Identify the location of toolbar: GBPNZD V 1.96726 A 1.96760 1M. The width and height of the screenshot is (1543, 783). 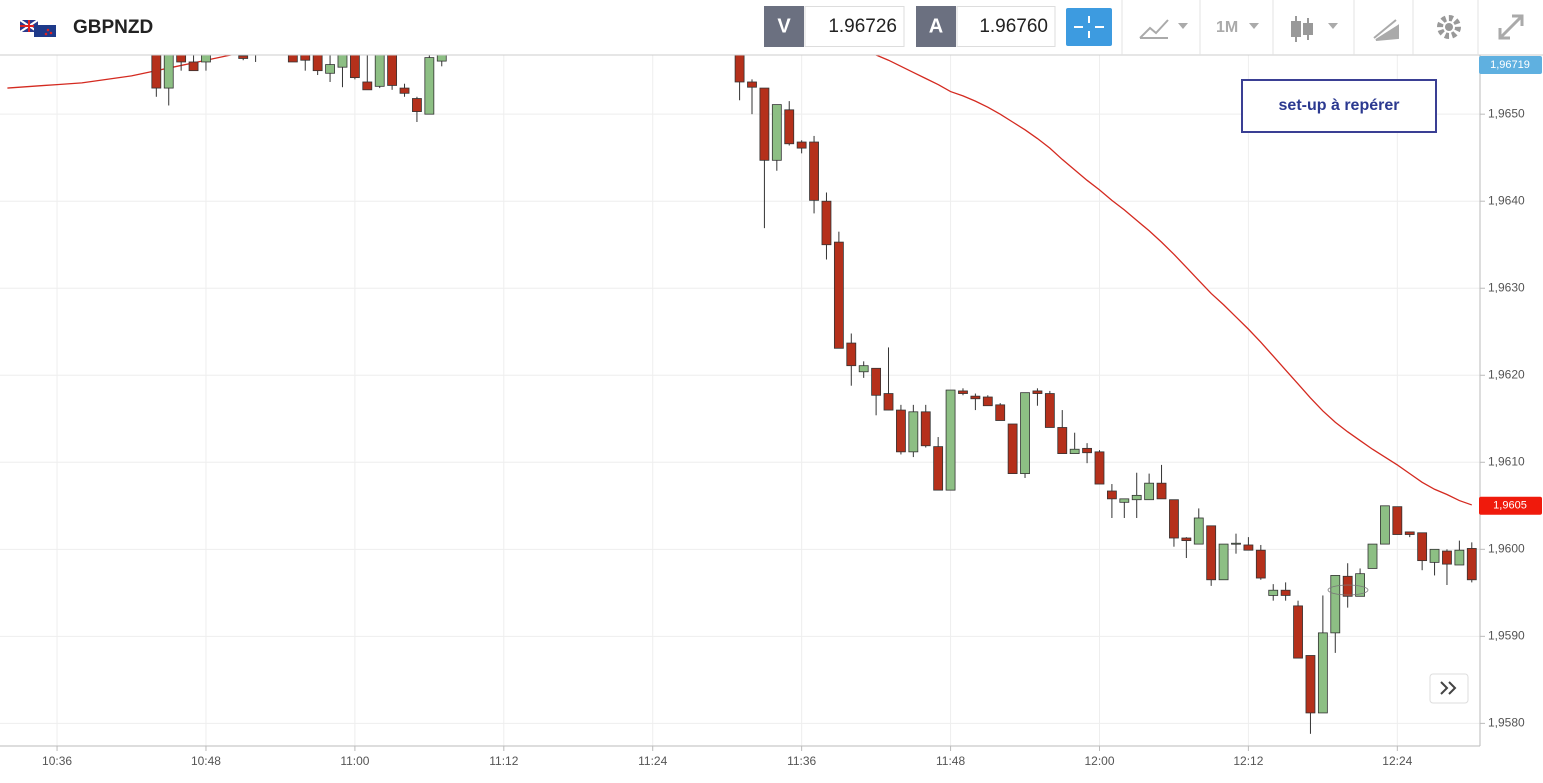
(771, 28).